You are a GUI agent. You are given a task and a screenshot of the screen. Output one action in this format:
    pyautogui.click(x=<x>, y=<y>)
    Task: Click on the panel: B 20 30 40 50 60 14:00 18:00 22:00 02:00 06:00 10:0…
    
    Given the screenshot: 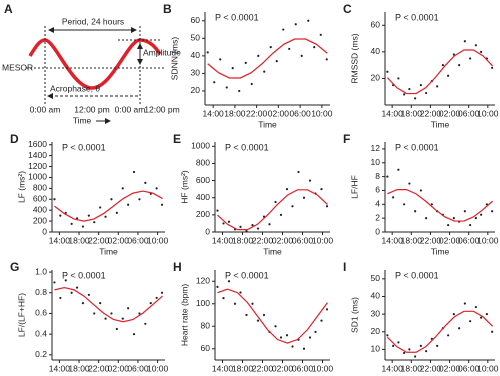 What is the action you would take?
    pyautogui.click(x=248, y=65)
    